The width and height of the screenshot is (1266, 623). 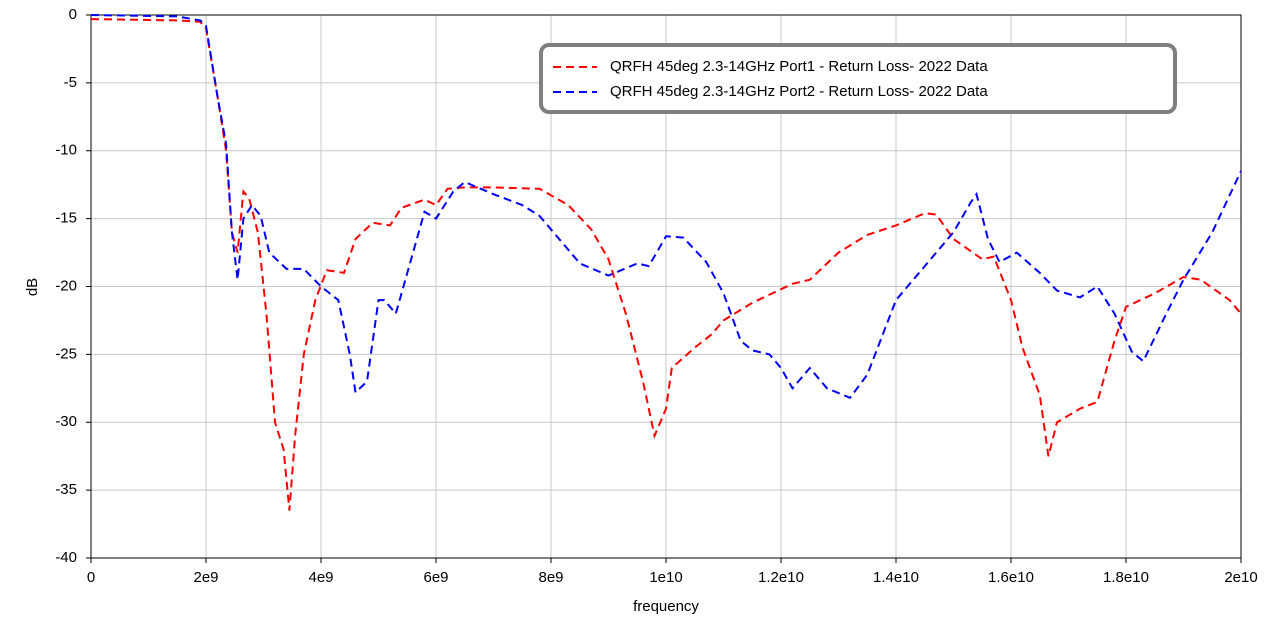 I want to click on y-tick-label: -25, so click(x=66, y=353).